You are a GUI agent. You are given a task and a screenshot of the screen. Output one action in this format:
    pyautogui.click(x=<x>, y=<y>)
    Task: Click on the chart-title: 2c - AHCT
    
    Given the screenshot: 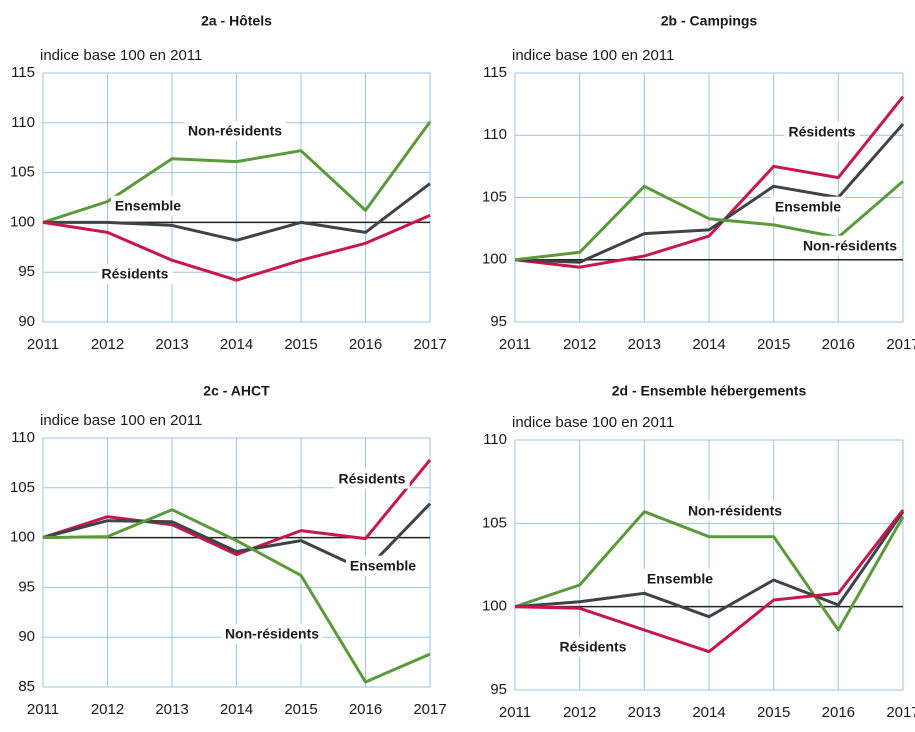 What is the action you would take?
    pyautogui.click(x=236, y=391)
    